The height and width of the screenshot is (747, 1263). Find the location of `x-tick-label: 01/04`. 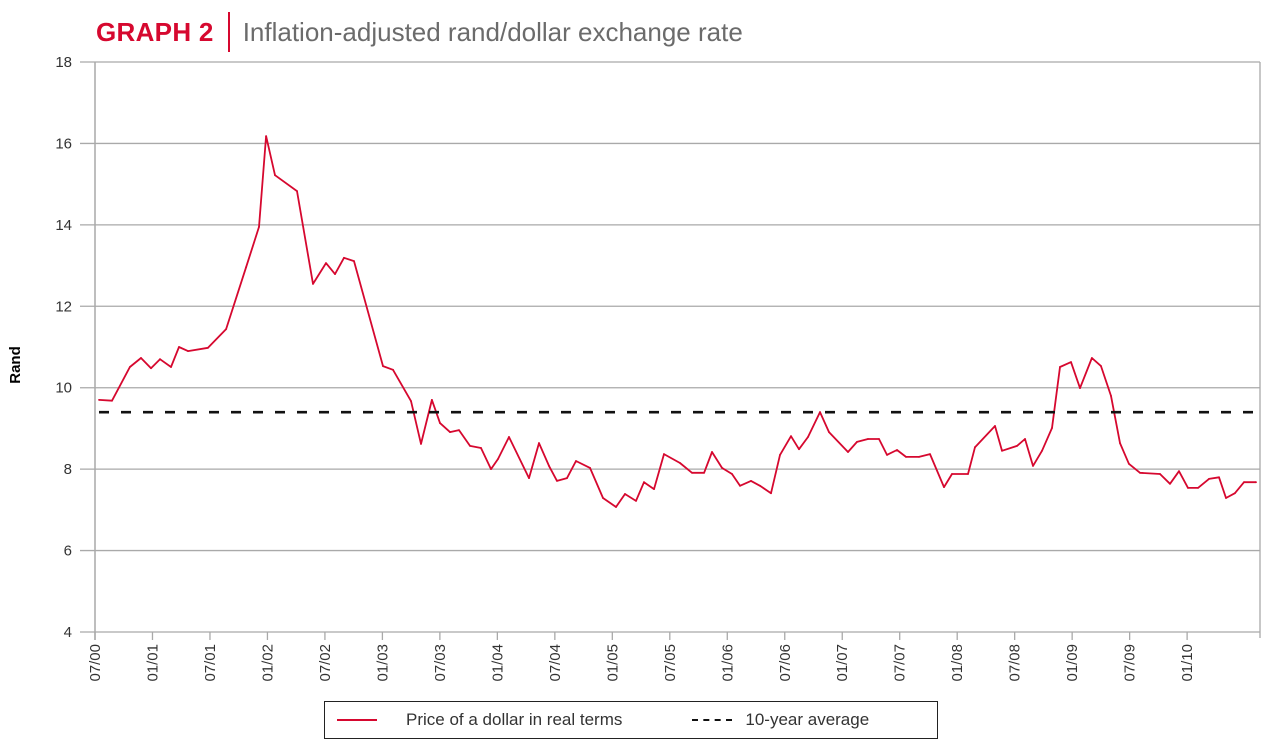

x-tick-label: 01/04 is located at coordinates (497, 663).